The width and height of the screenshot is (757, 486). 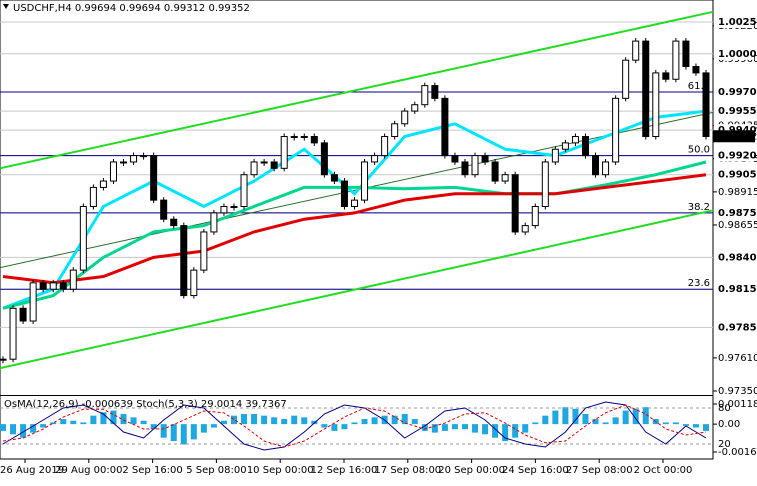 What do you see at coordinates (737, 92) in the screenshot?
I see `level-label: 0.9970` at bounding box center [737, 92].